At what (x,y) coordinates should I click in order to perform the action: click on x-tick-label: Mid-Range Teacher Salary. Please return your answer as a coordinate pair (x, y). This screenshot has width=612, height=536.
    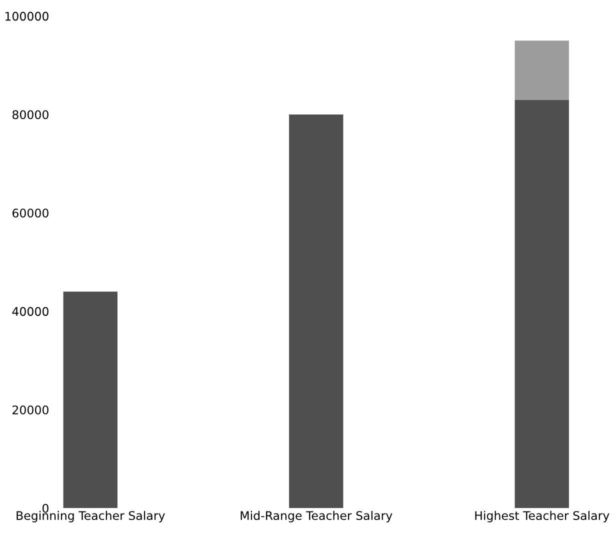
    Looking at the image, I should click on (316, 516).